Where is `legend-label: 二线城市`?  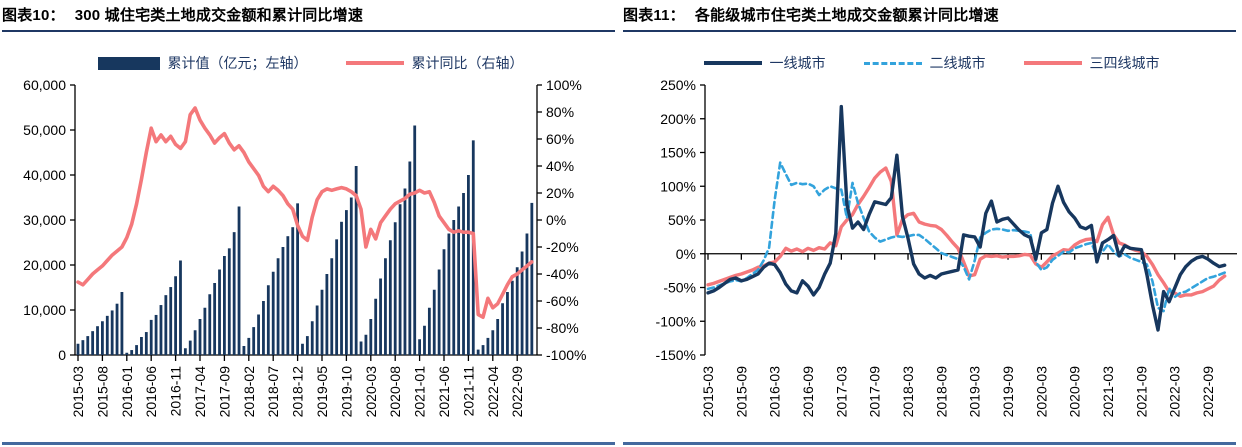
legend-label: 二线城市 is located at coordinates (957, 63).